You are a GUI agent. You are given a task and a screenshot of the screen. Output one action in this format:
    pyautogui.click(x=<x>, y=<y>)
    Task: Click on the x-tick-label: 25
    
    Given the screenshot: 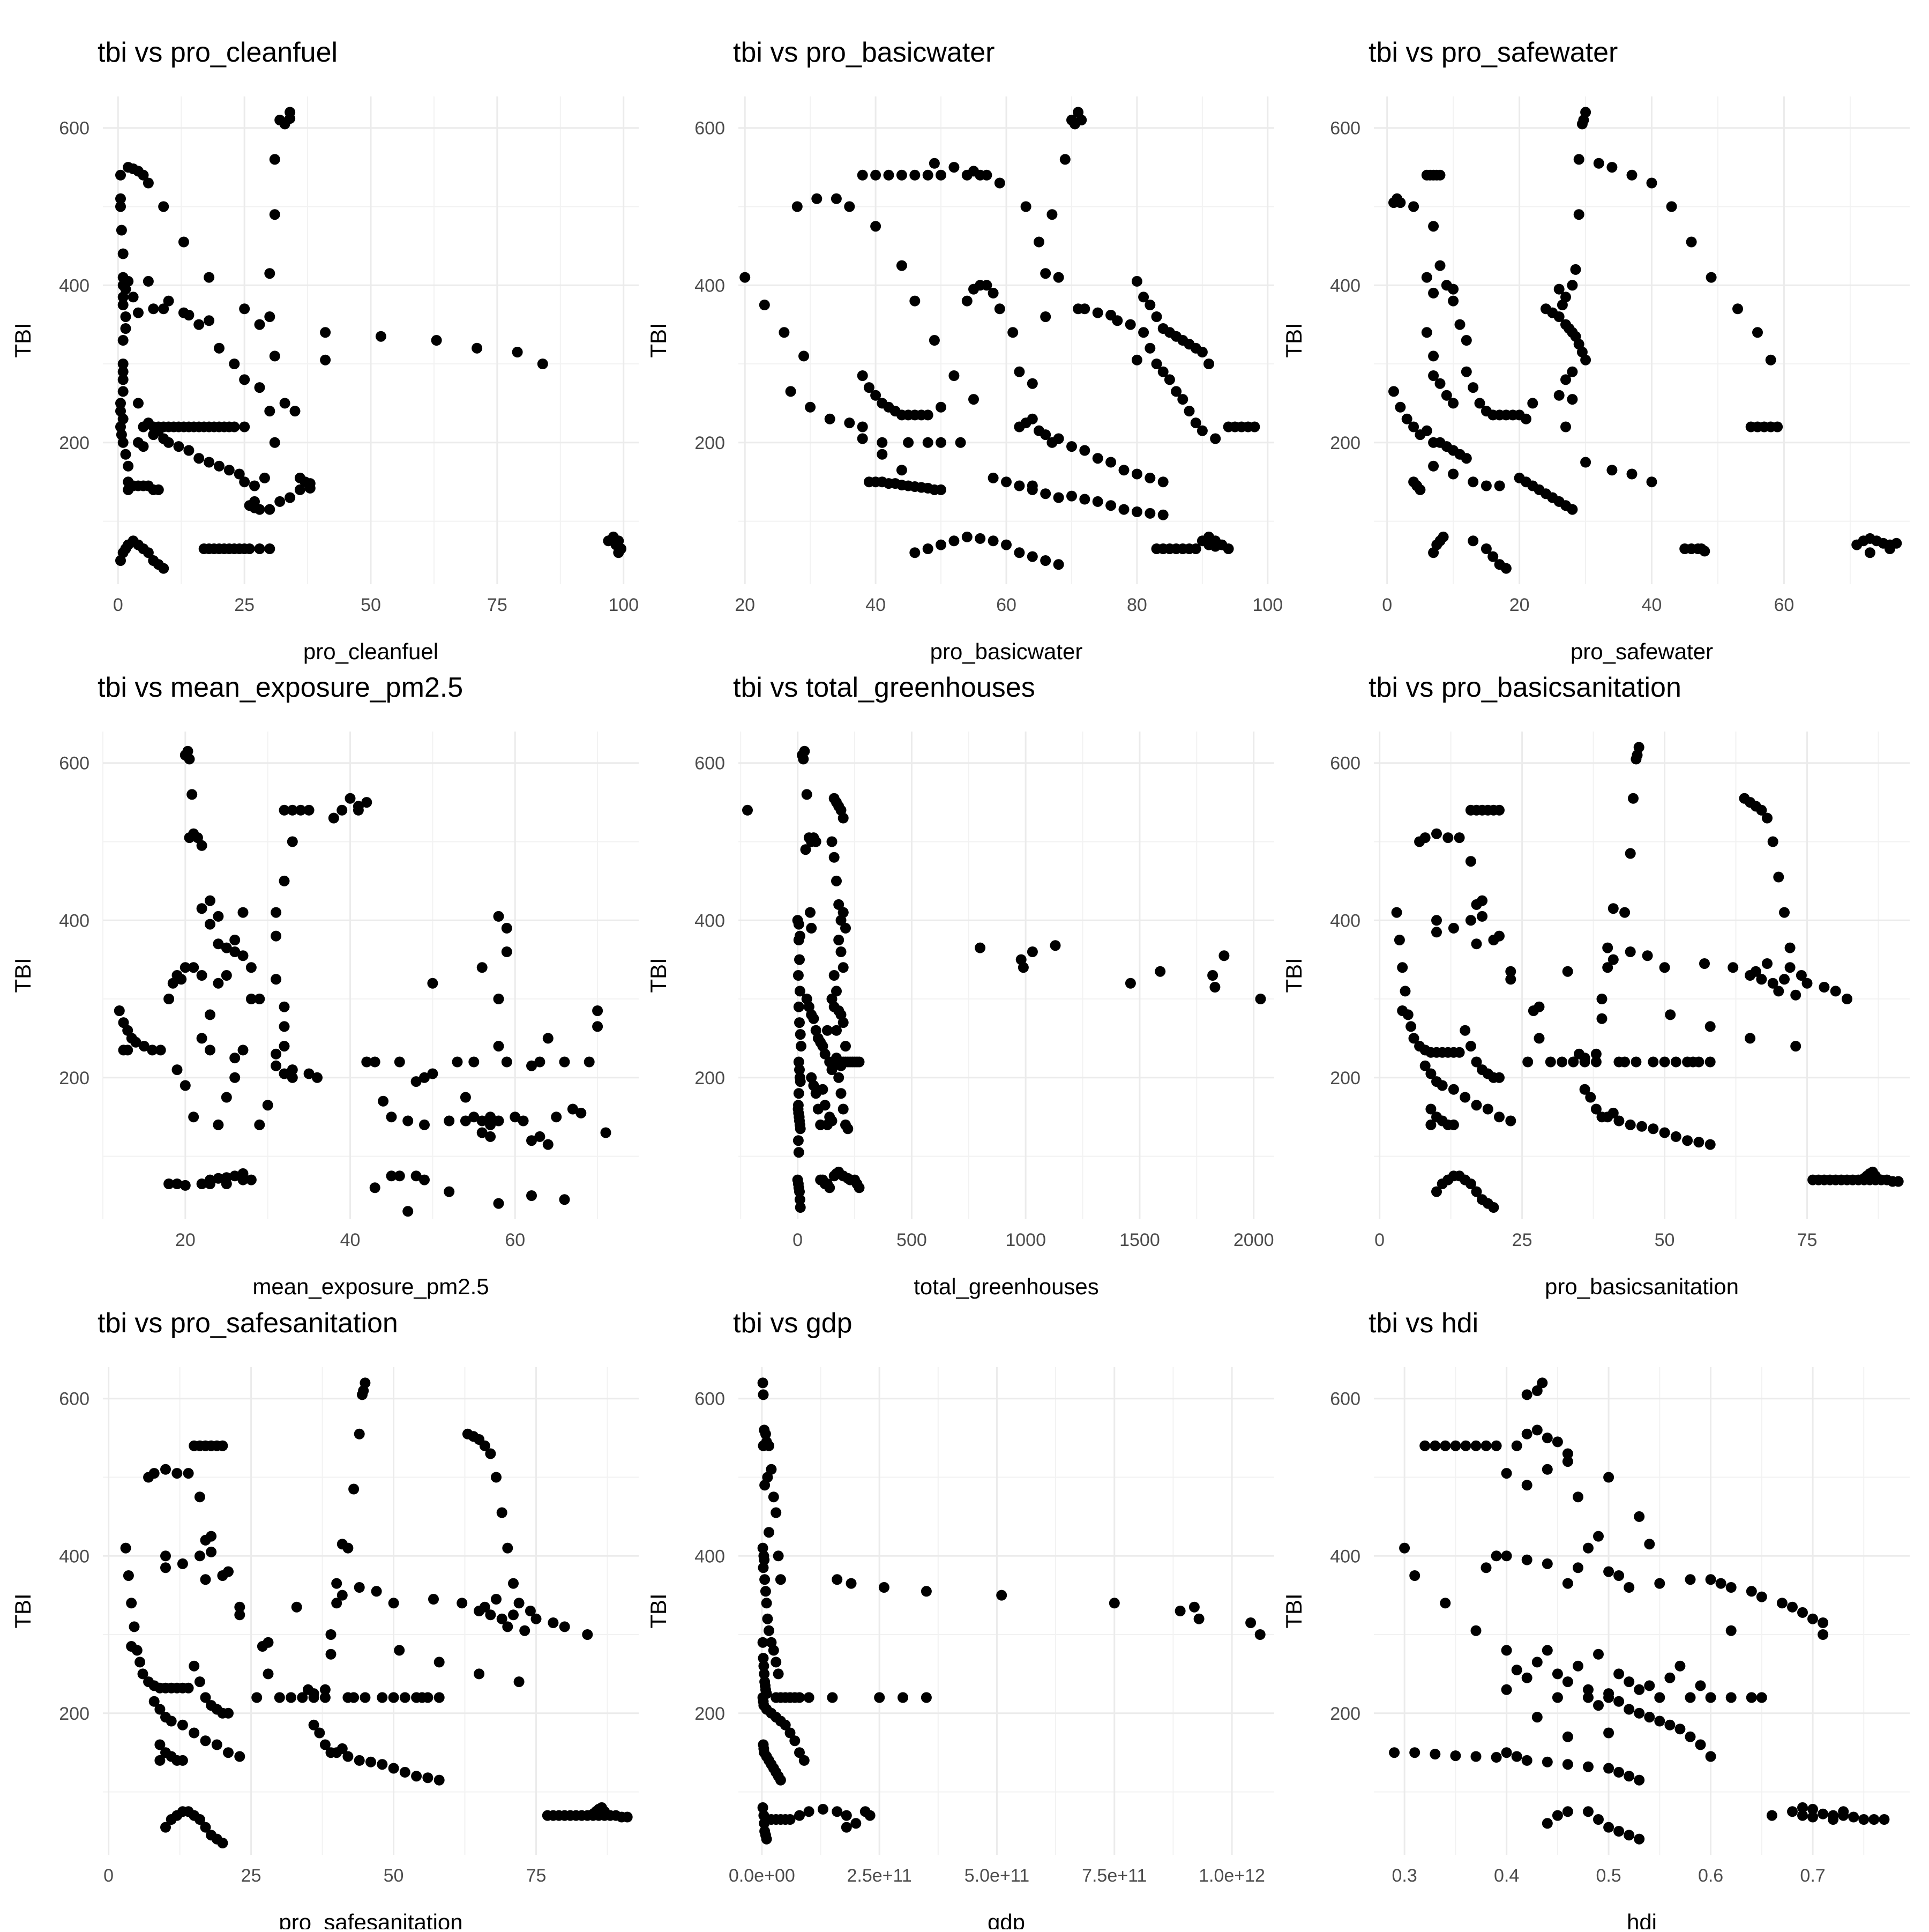 What is the action you would take?
    pyautogui.click(x=251, y=1876)
    